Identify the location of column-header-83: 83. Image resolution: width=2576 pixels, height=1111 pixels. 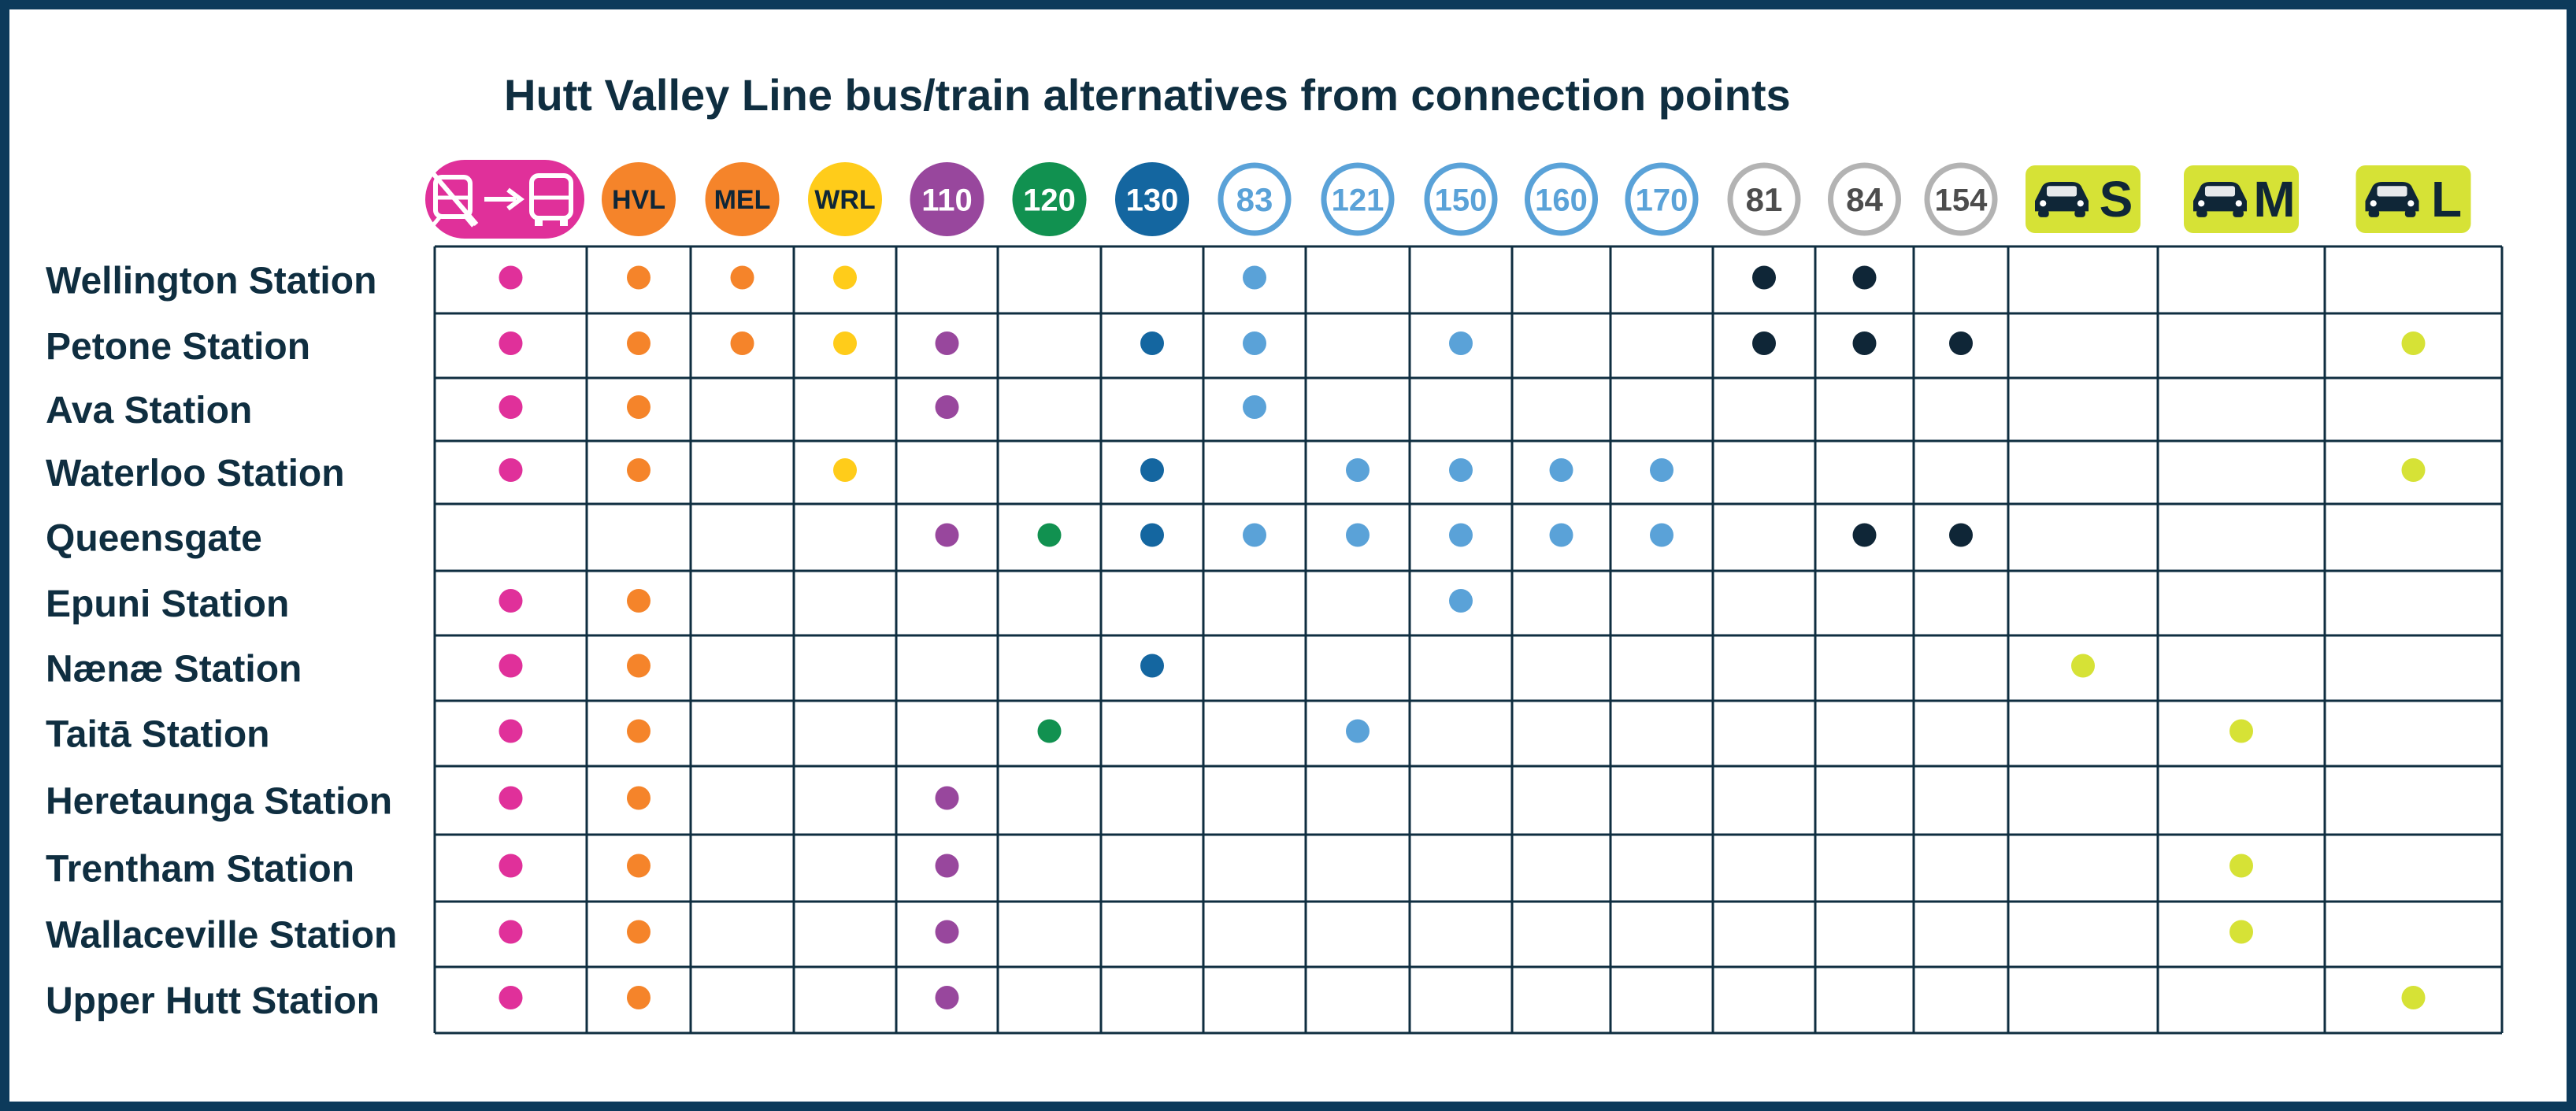
(1255, 199).